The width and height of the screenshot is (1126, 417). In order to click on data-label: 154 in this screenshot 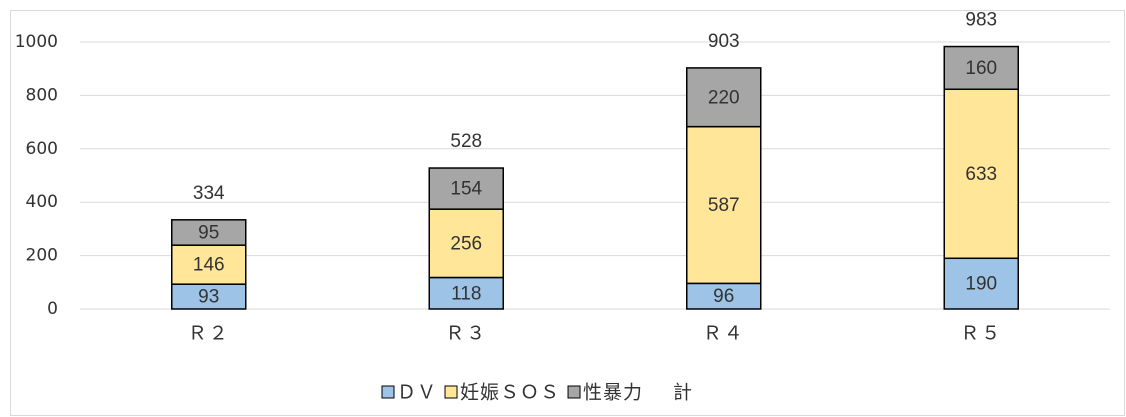, I will do `click(466, 189)`.